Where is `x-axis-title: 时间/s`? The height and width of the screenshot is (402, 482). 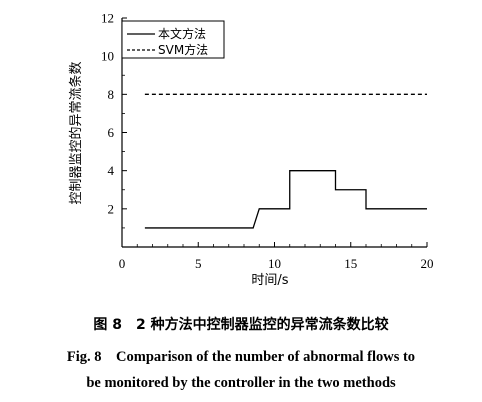
x-axis-title: 时间/s is located at coordinates (269, 280).